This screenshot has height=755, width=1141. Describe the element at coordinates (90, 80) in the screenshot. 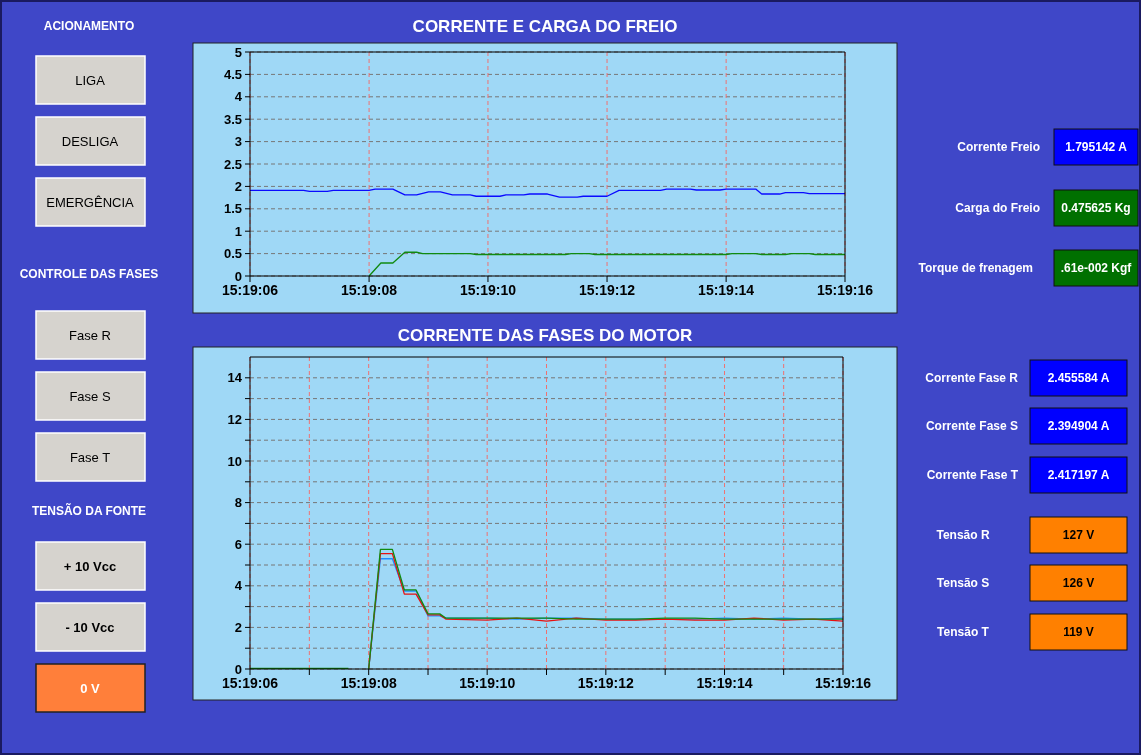

I see `text: LIGA` at that location.